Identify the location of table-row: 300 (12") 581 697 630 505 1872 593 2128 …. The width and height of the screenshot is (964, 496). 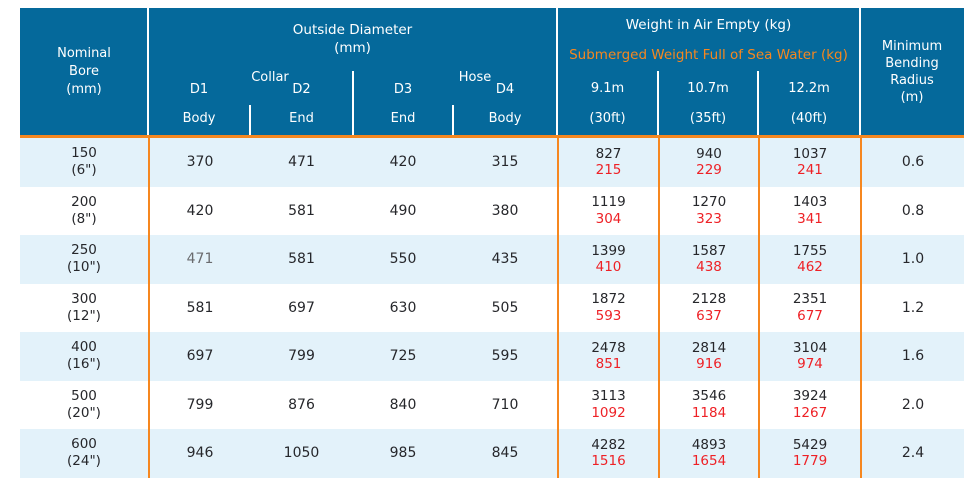
(492, 307).